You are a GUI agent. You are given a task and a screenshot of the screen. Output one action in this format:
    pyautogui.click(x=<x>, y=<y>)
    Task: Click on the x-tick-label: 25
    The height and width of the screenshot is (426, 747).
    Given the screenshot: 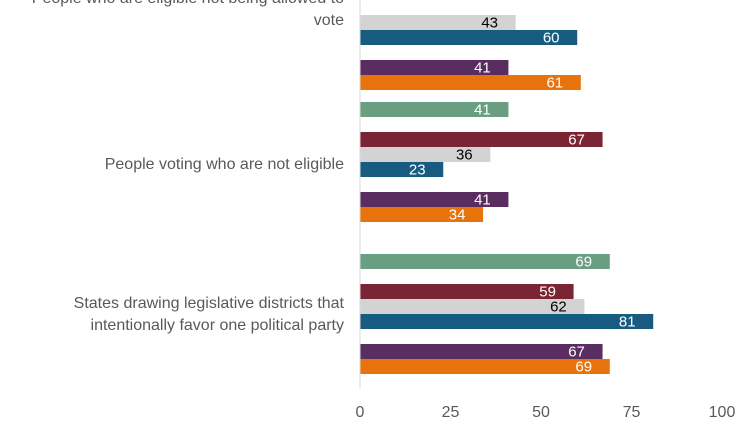 What is the action you would take?
    pyautogui.click(x=451, y=412)
    